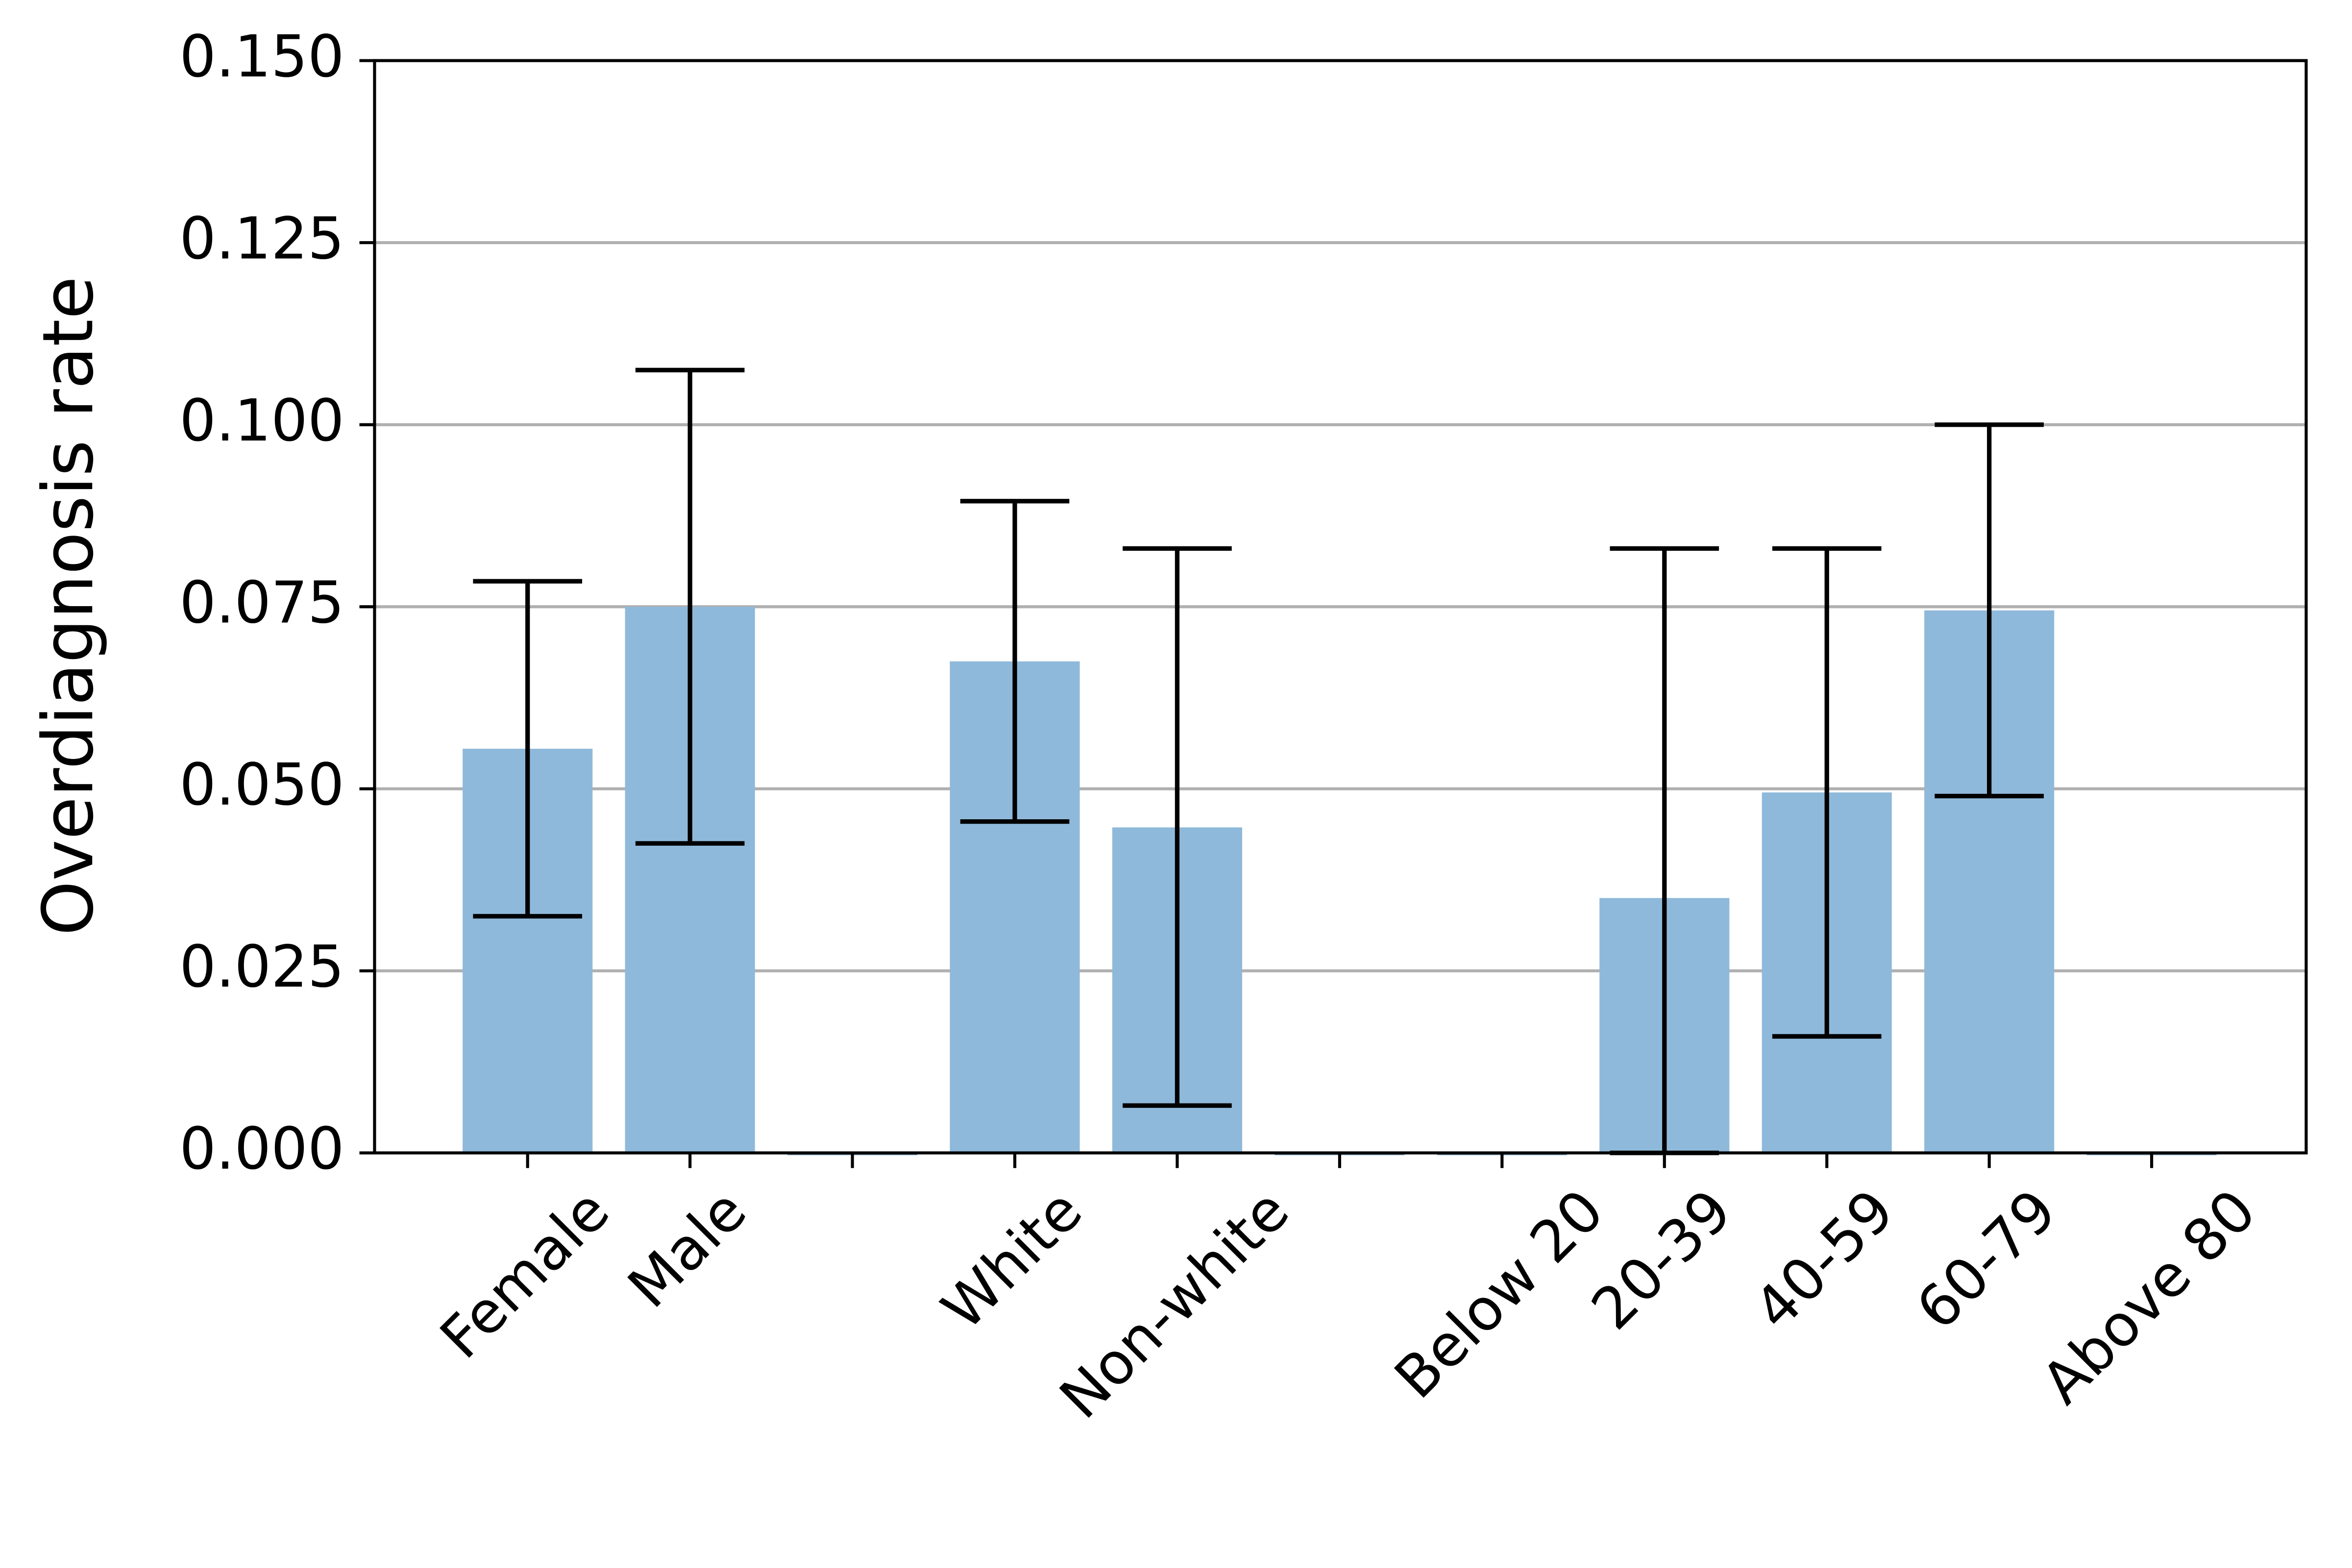  Describe the element at coordinates (261, 1148) in the screenshot. I see `y-tick-label: 0.000` at that location.